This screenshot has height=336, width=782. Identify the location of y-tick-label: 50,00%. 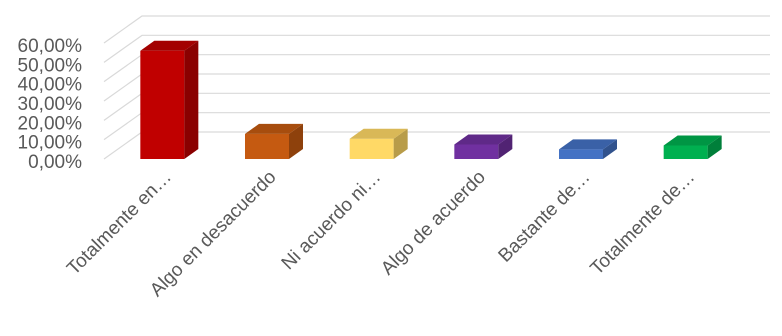
(50, 65).